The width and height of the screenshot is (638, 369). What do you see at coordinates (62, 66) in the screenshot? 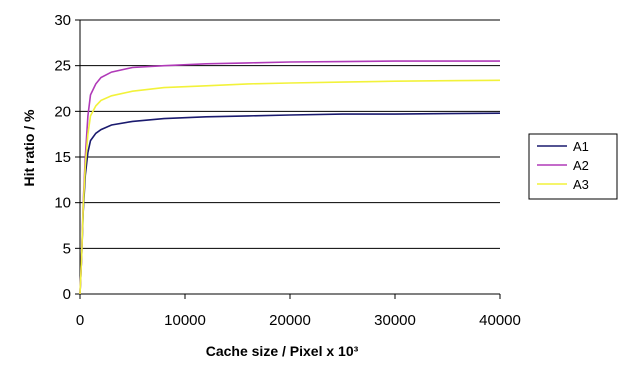
I see `y-tick-label-5: 25` at bounding box center [62, 66].